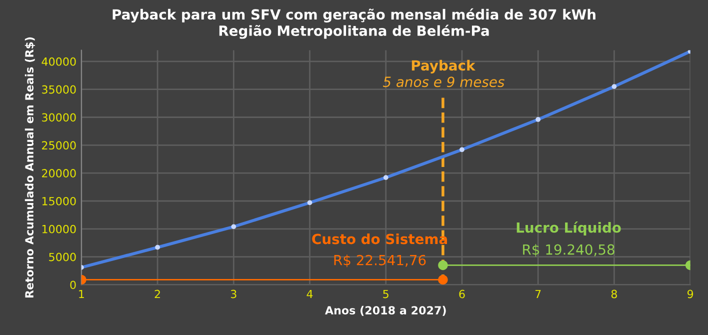 This screenshot has width=708, height=335. What do you see at coordinates (59, 173) in the screenshot?
I see `y-tick-label: 20000` at bounding box center [59, 173].